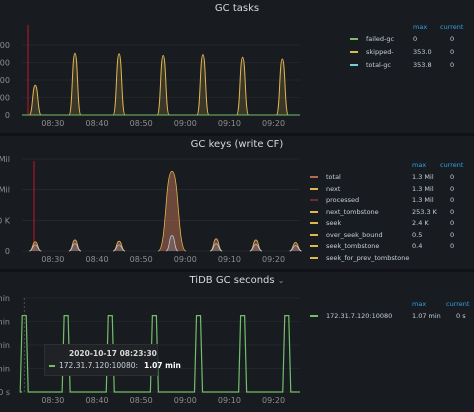  I want to click on legend-item: 172.31.7.120:10080 1.07 min 0 s, so click(388, 316).